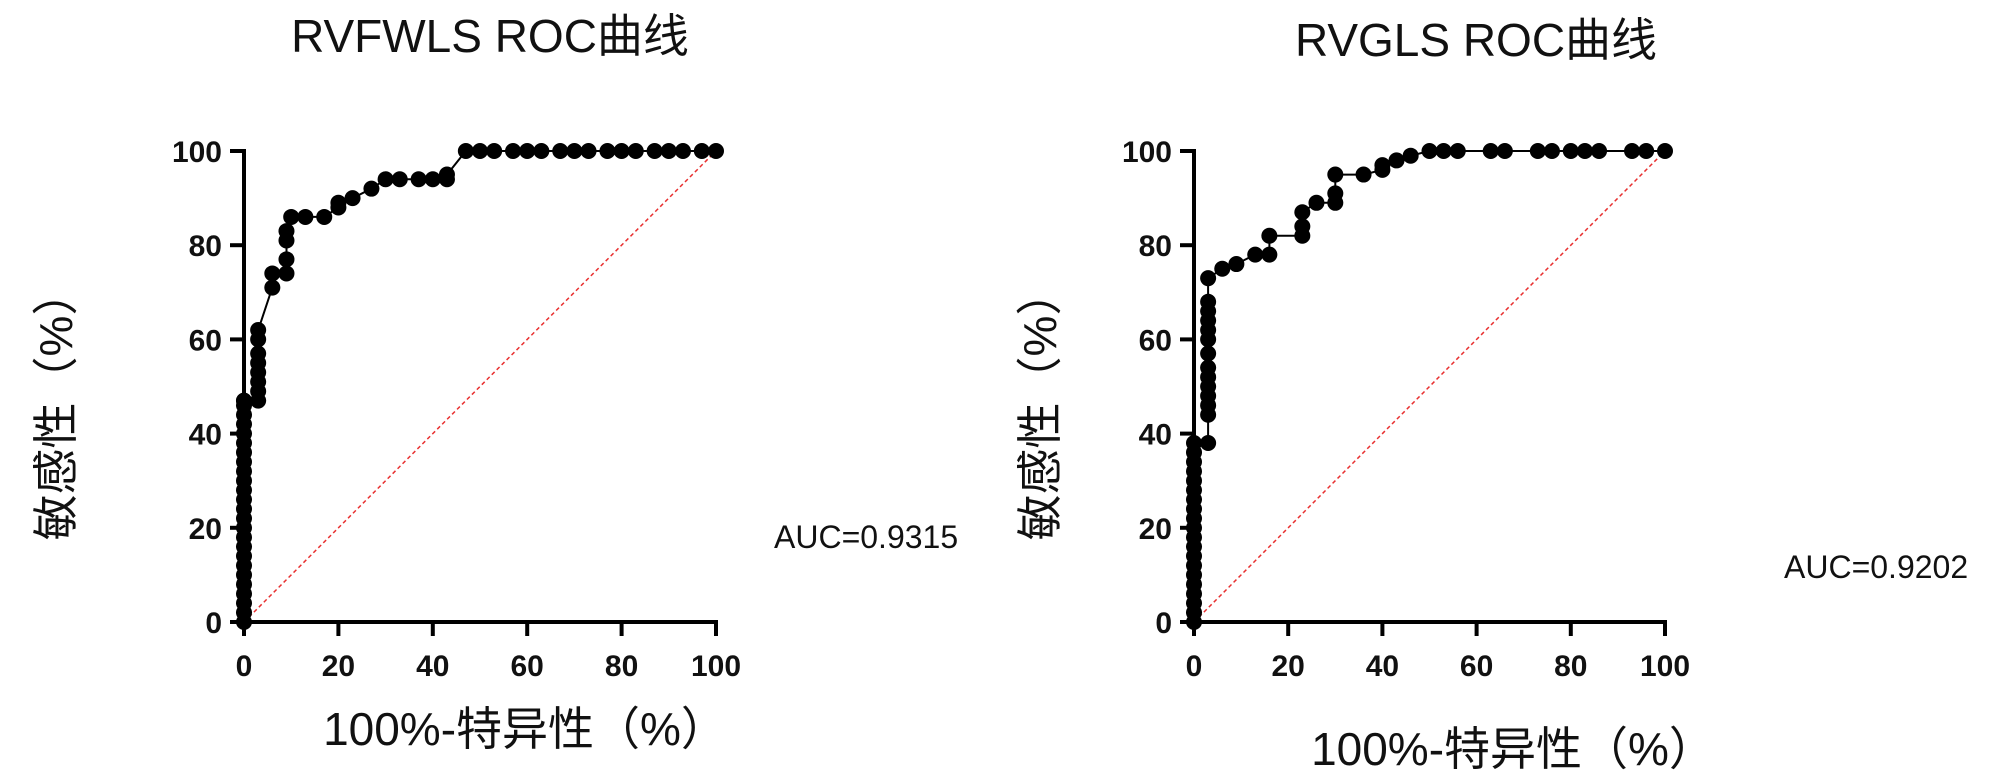 The width and height of the screenshot is (2000, 784). I want to click on x-axis-title: 100%-特异性（%）, so click(1513, 749).